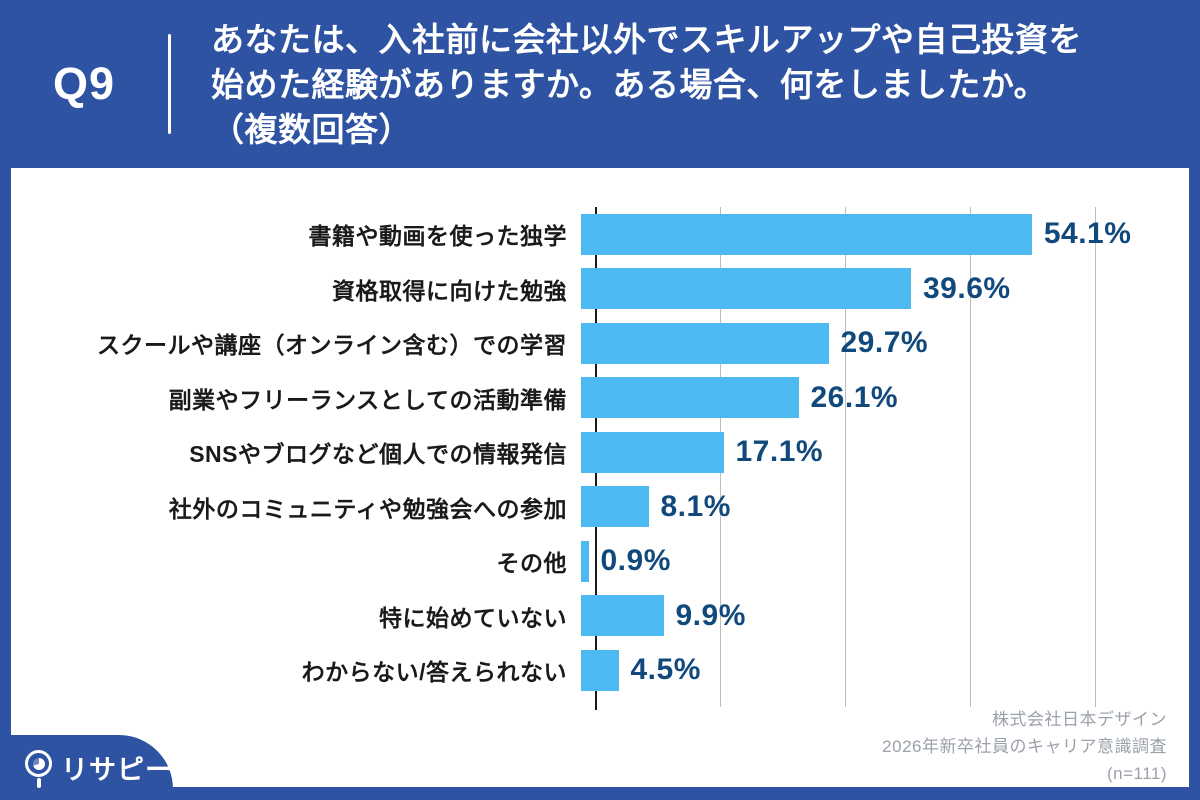 The image size is (1200, 800). Describe the element at coordinates (531, 563) in the screenshot. I see `category-label: その他` at that location.